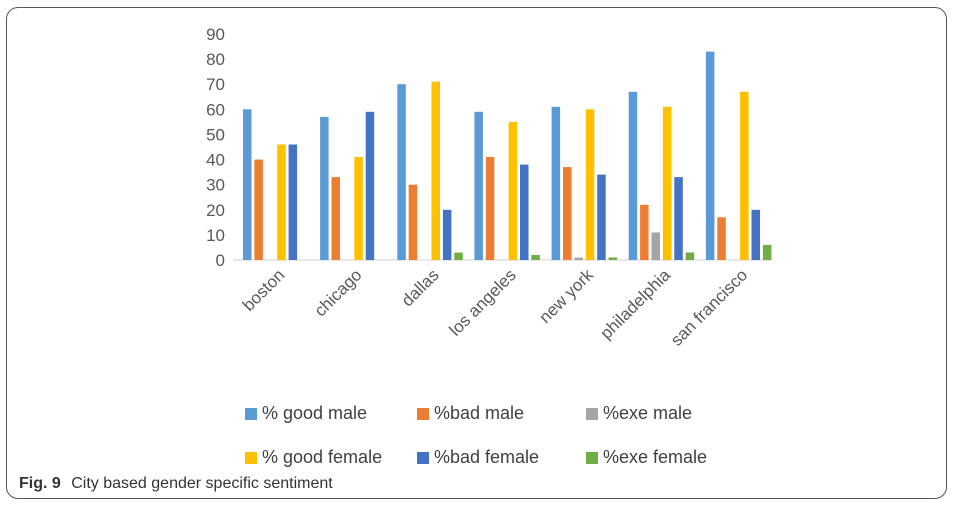 The image size is (957, 512). I want to click on y-tick-label: 90, so click(215, 34).